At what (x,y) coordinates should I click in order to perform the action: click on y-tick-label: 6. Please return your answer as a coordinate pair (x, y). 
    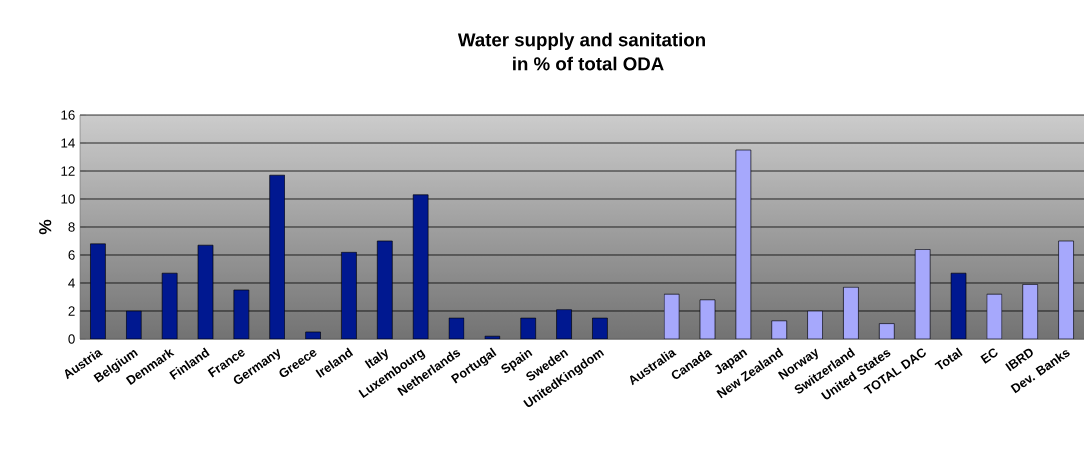
    Looking at the image, I should click on (71, 255).